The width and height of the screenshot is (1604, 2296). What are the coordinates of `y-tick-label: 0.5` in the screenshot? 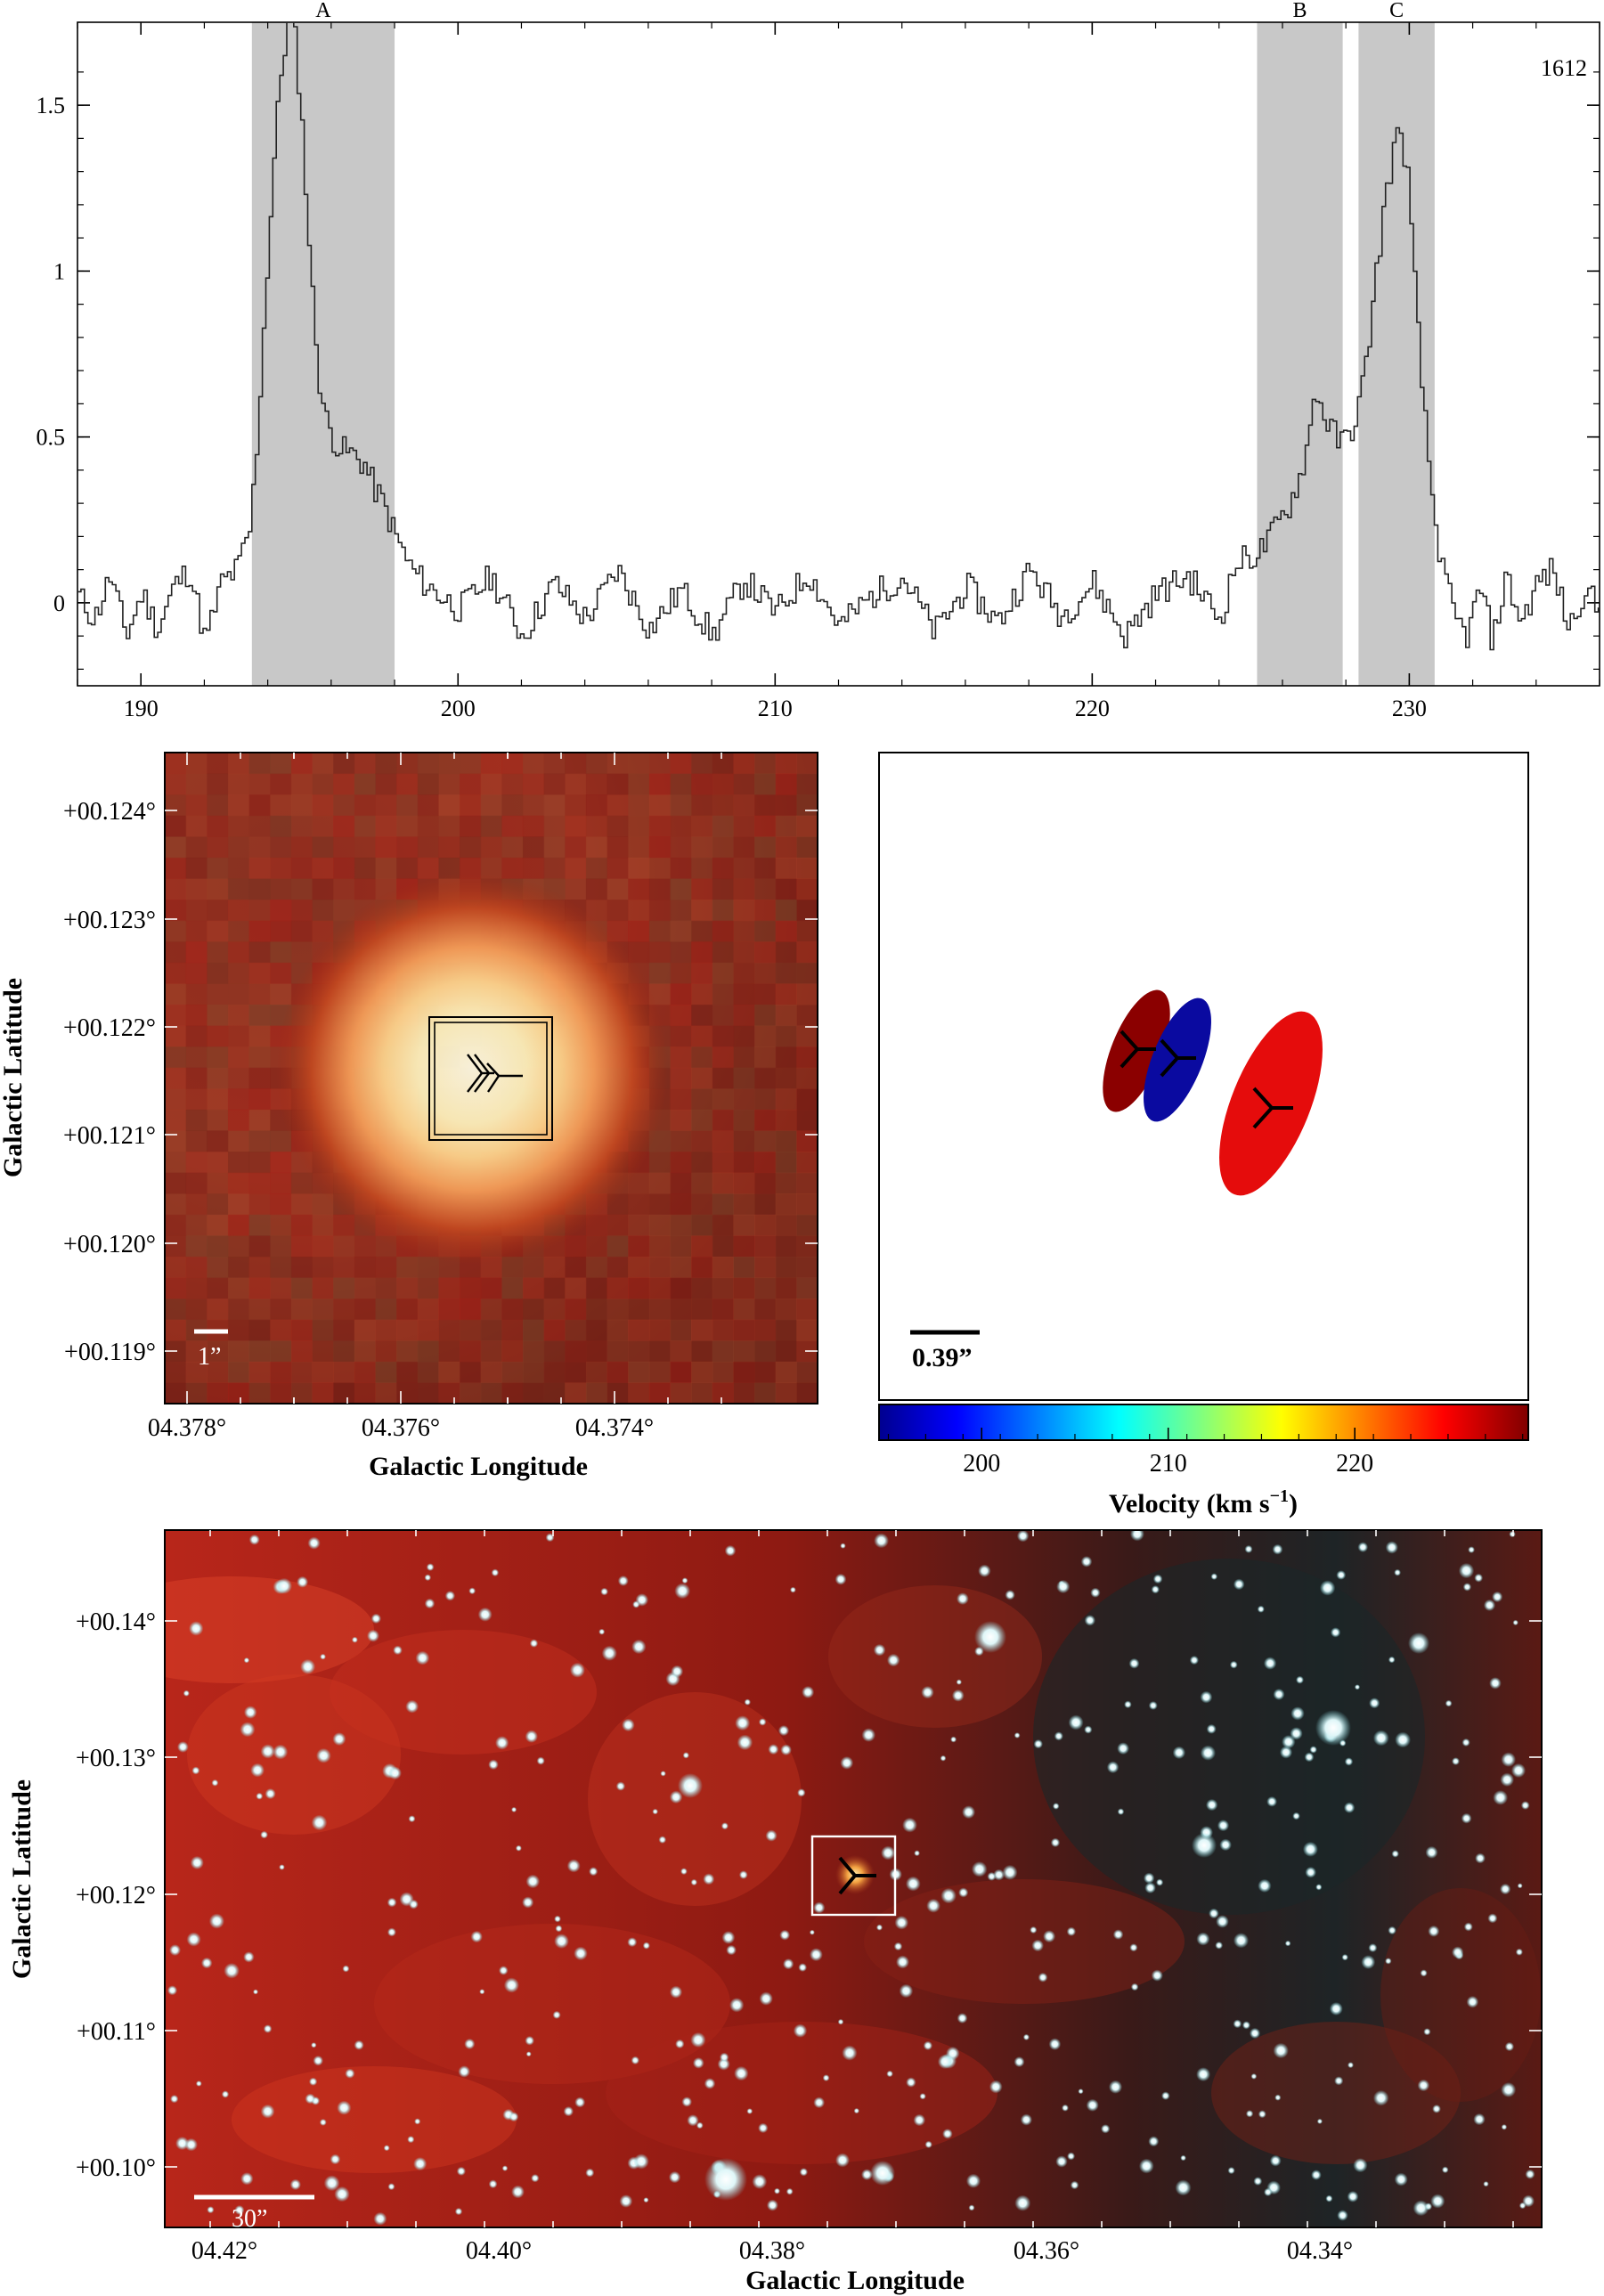 It's located at (51, 438).